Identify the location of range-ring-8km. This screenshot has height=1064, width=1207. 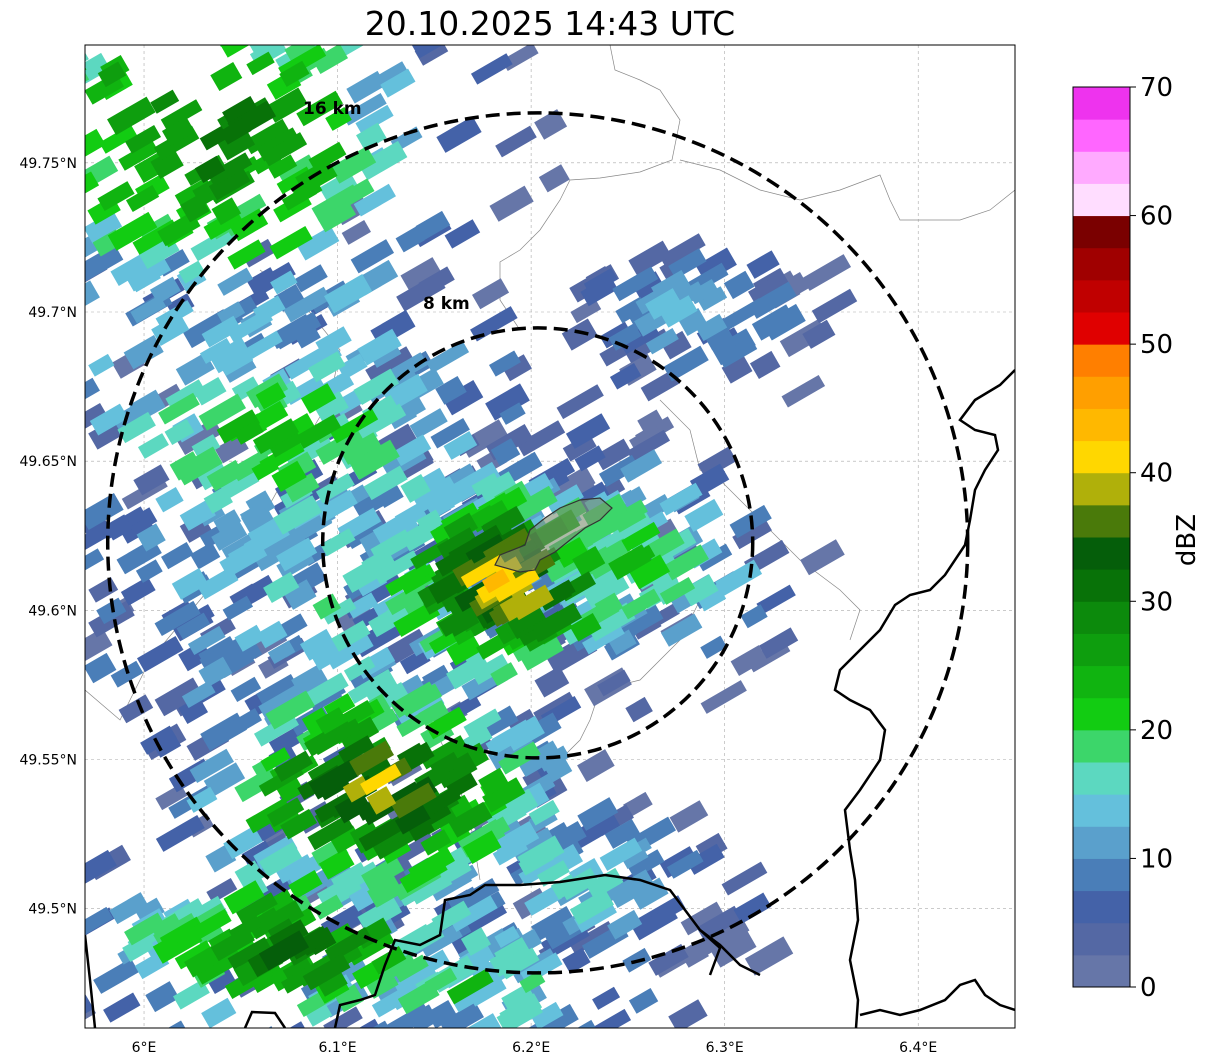
(537, 543).